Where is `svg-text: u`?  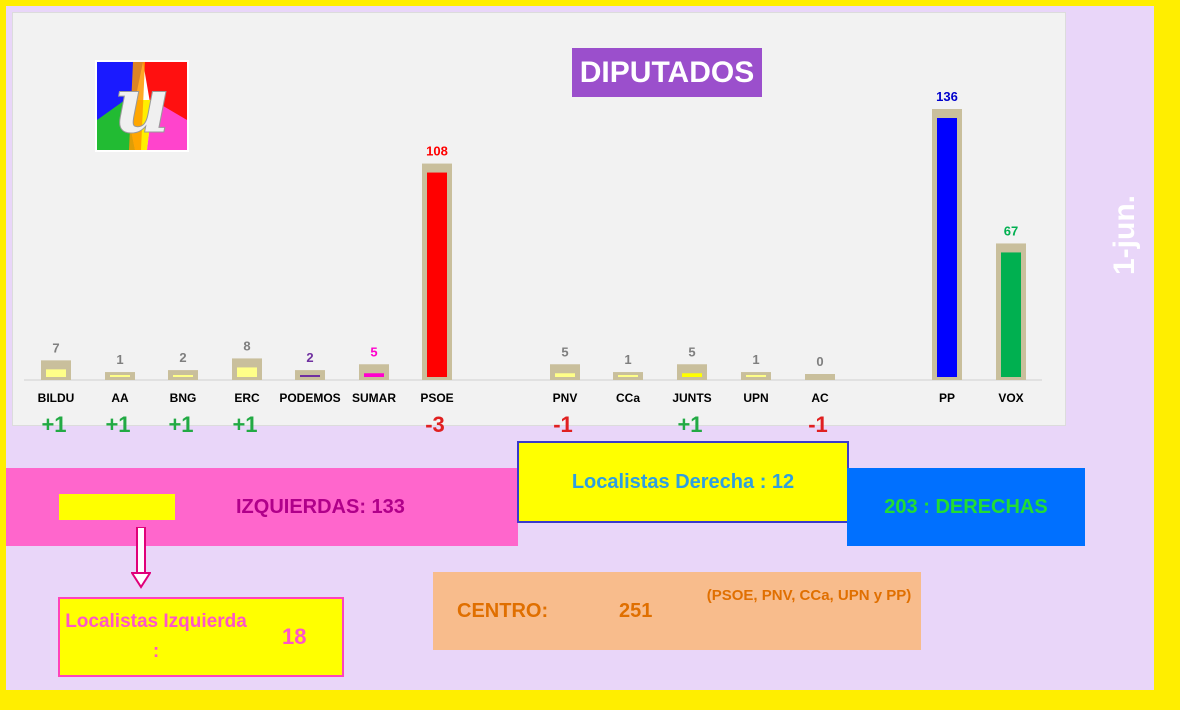 svg-text: u is located at coordinates (142, 105).